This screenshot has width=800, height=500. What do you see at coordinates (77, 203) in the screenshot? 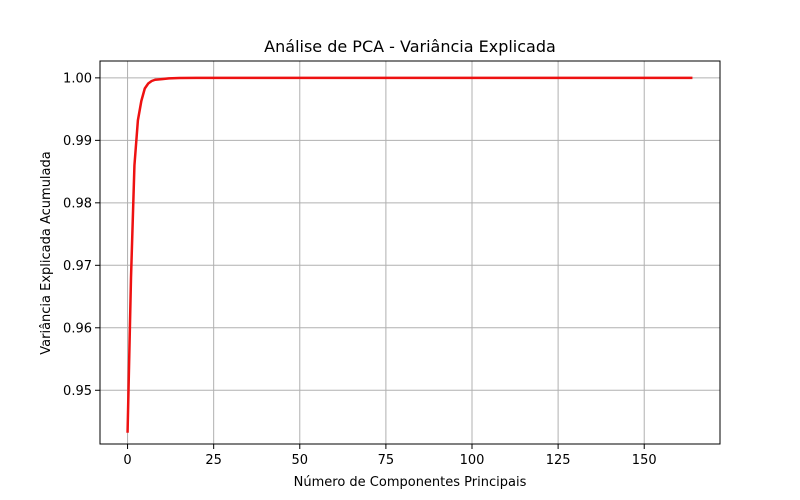
I see `y-tick-label: 0.98` at bounding box center [77, 203].